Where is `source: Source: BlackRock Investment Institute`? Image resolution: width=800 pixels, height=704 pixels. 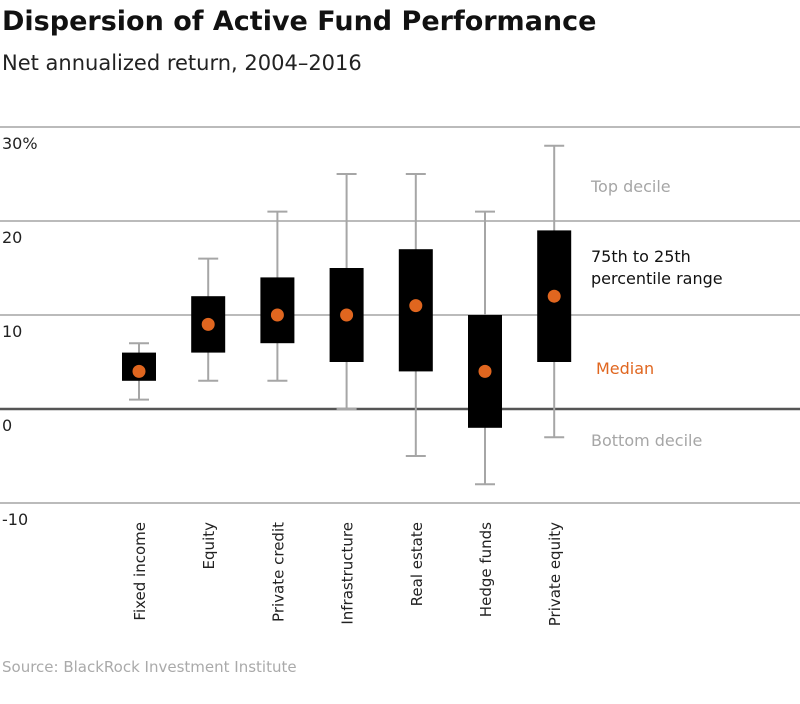 source: Source: BlackRock Investment Institute is located at coordinates (149, 667).